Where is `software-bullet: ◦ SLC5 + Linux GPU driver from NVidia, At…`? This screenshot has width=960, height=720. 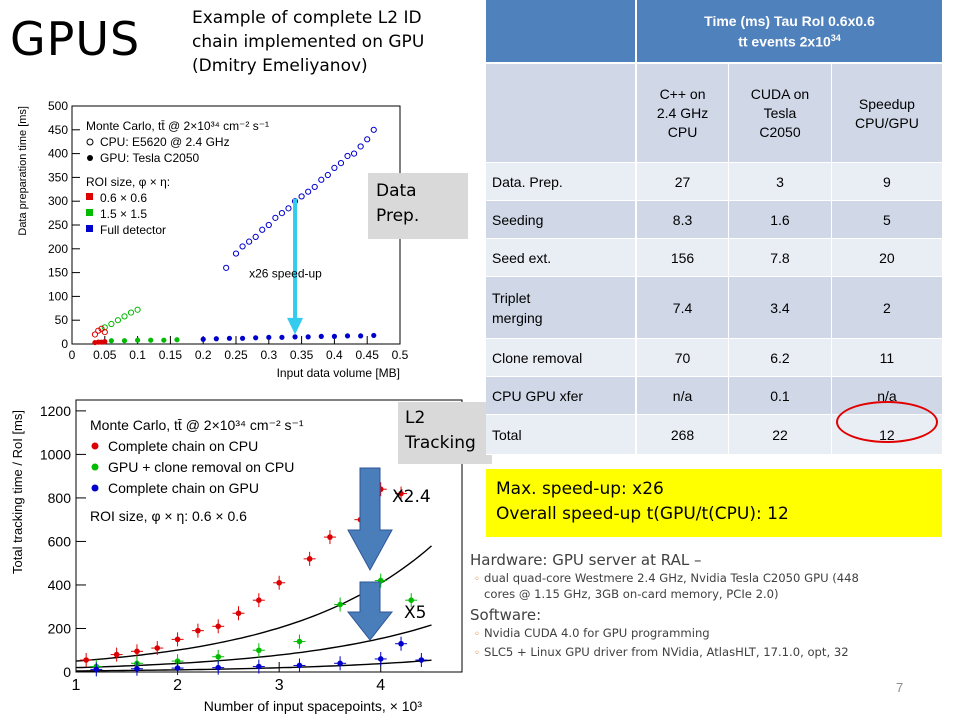
software-bullet: ◦ SLC5 + Linux GPU driver from NVidia, At… is located at coordinates (680, 653).